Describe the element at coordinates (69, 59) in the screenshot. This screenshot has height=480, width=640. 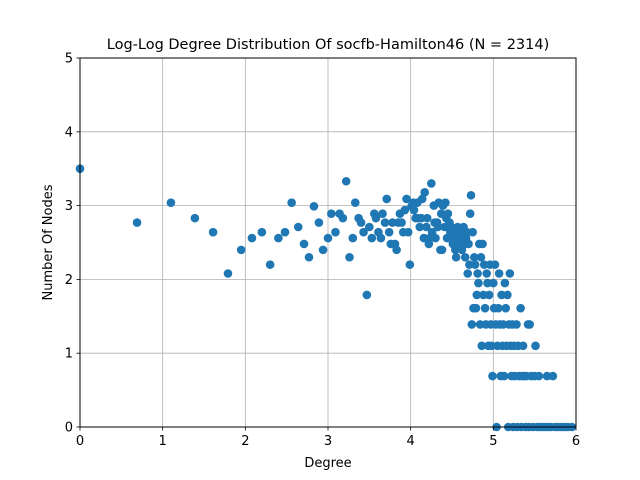
I see `y-tick-label: 5` at that location.